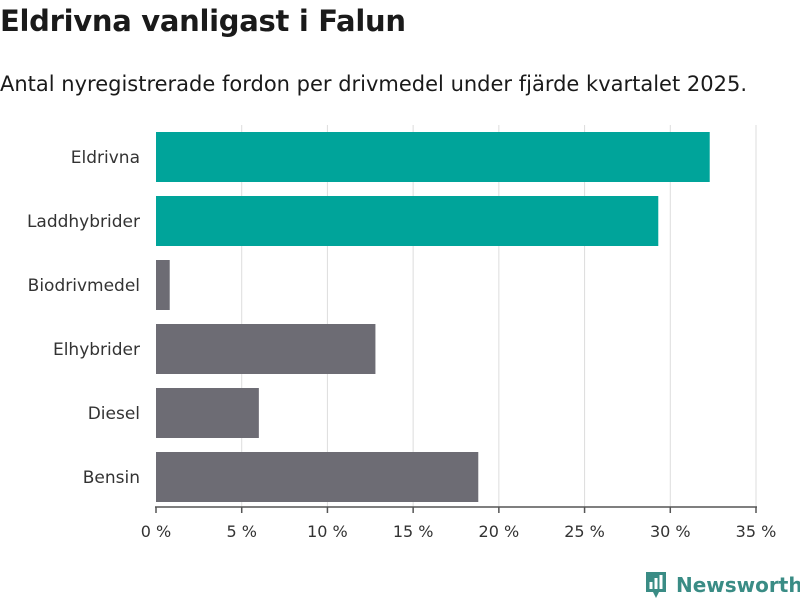 This screenshot has width=800, height=600. What do you see at coordinates (111, 478) in the screenshot?
I see `category-label: Bensin` at bounding box center [111, 478].